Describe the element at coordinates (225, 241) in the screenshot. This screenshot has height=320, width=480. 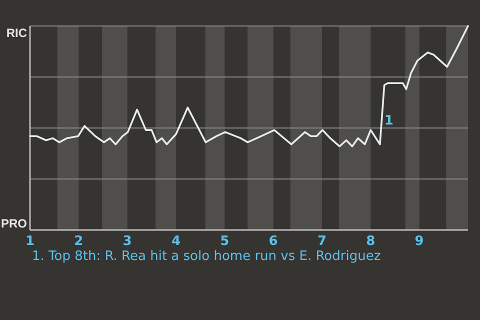
I see `x-tick-label: 5` at that location.